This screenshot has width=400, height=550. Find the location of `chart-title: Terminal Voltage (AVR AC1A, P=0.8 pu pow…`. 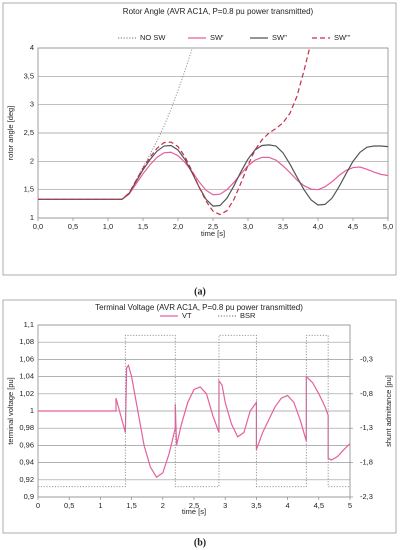

chart-title: Terminal Voltage (AVR AC1A, P=0.8 pu pow… is located at coordinates (199, 307).